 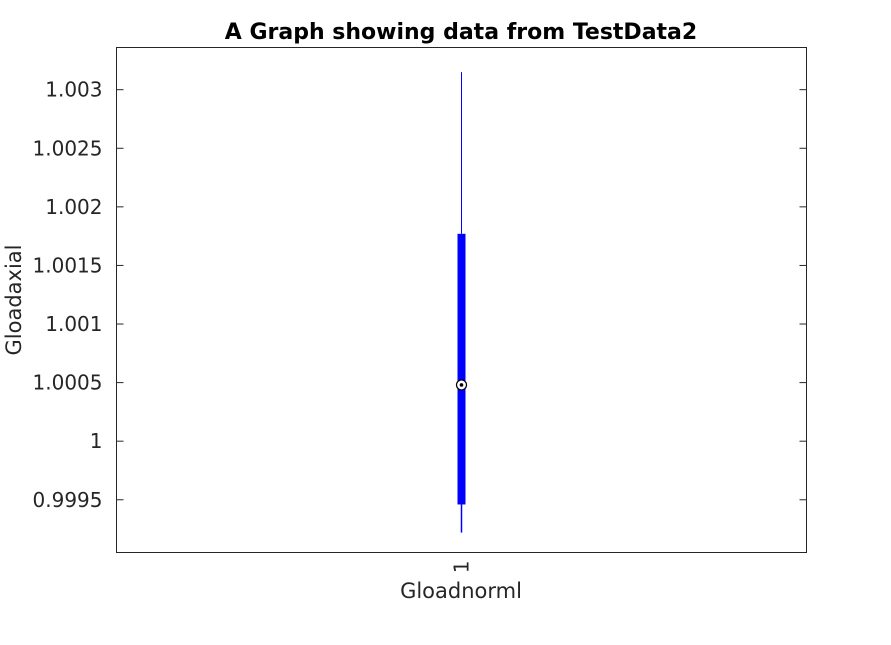 I want to click on chart-title: A Graph showing data from TestData2, so click(x=461, y=32).